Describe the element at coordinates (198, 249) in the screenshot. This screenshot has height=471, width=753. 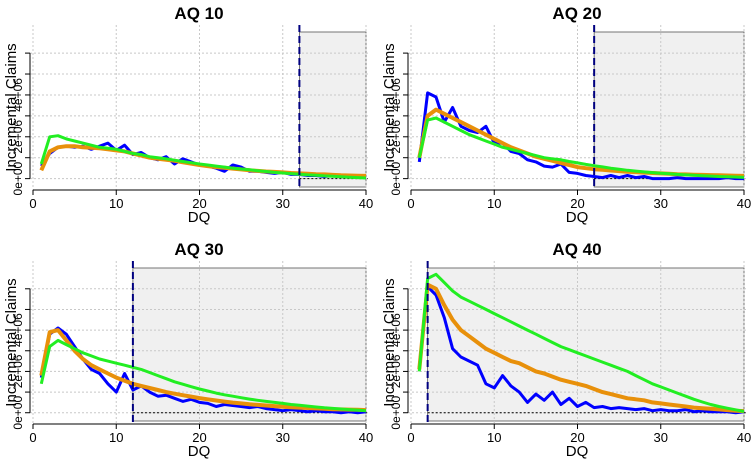
I see `panel-title: AQ 30` at that location.